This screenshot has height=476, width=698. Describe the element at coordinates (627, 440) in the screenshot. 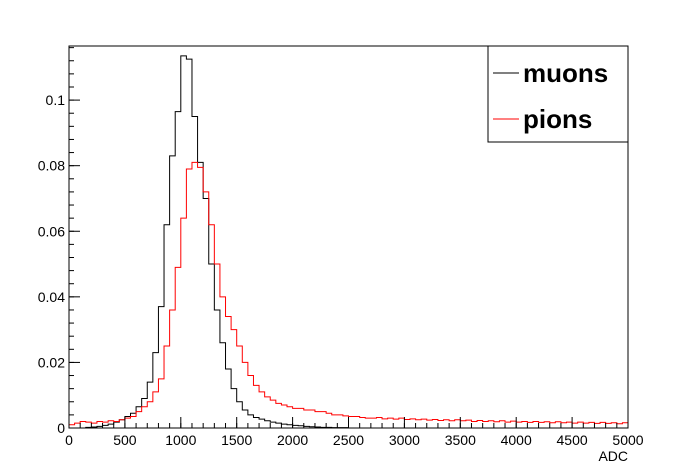

I see `x-tick-label: 5000` at that location.